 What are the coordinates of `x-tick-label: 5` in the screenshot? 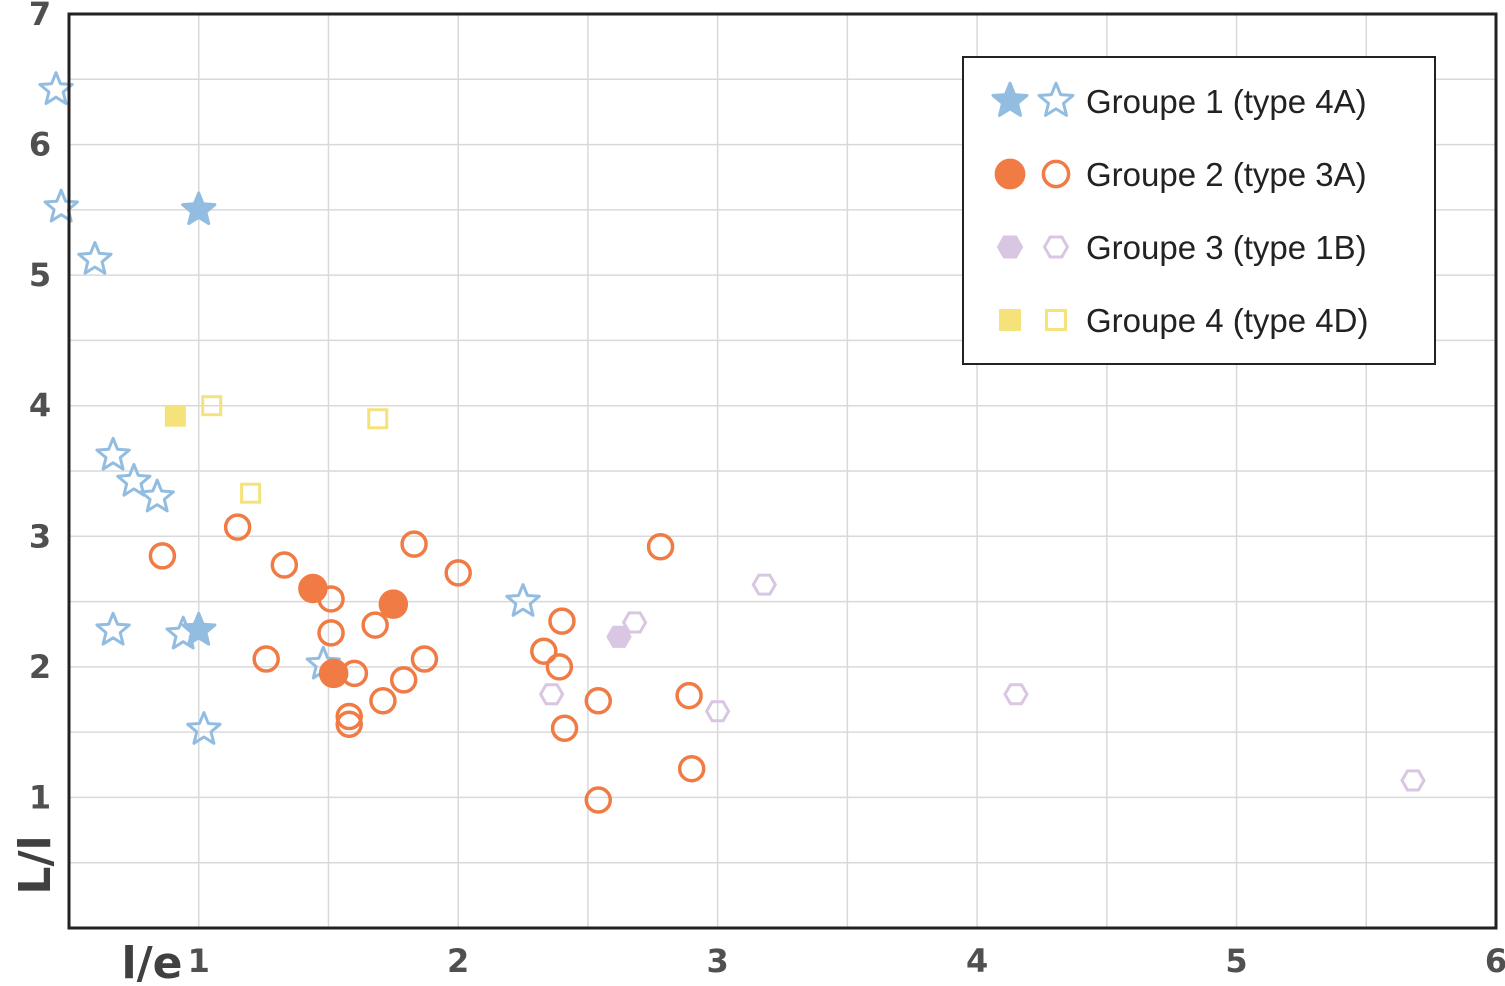 It's located at (1236, 961).